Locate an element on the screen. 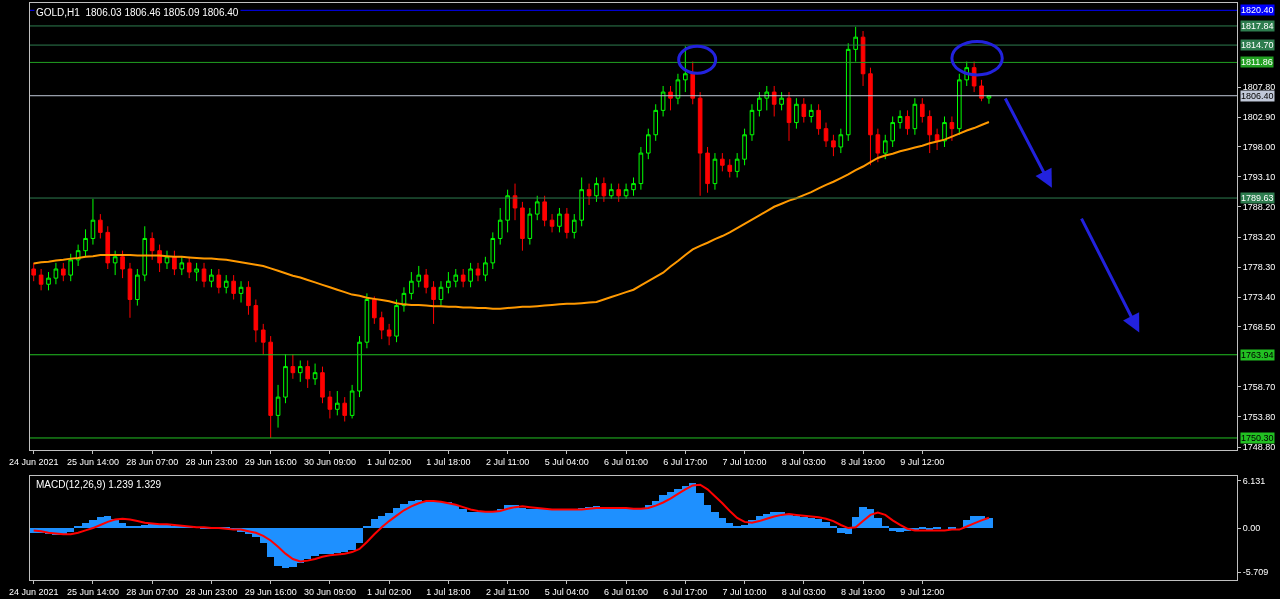 The height and width of the screenshot is (599, 1280). y-tick-label: 1783.20 is located at coordinates (1259, 237).